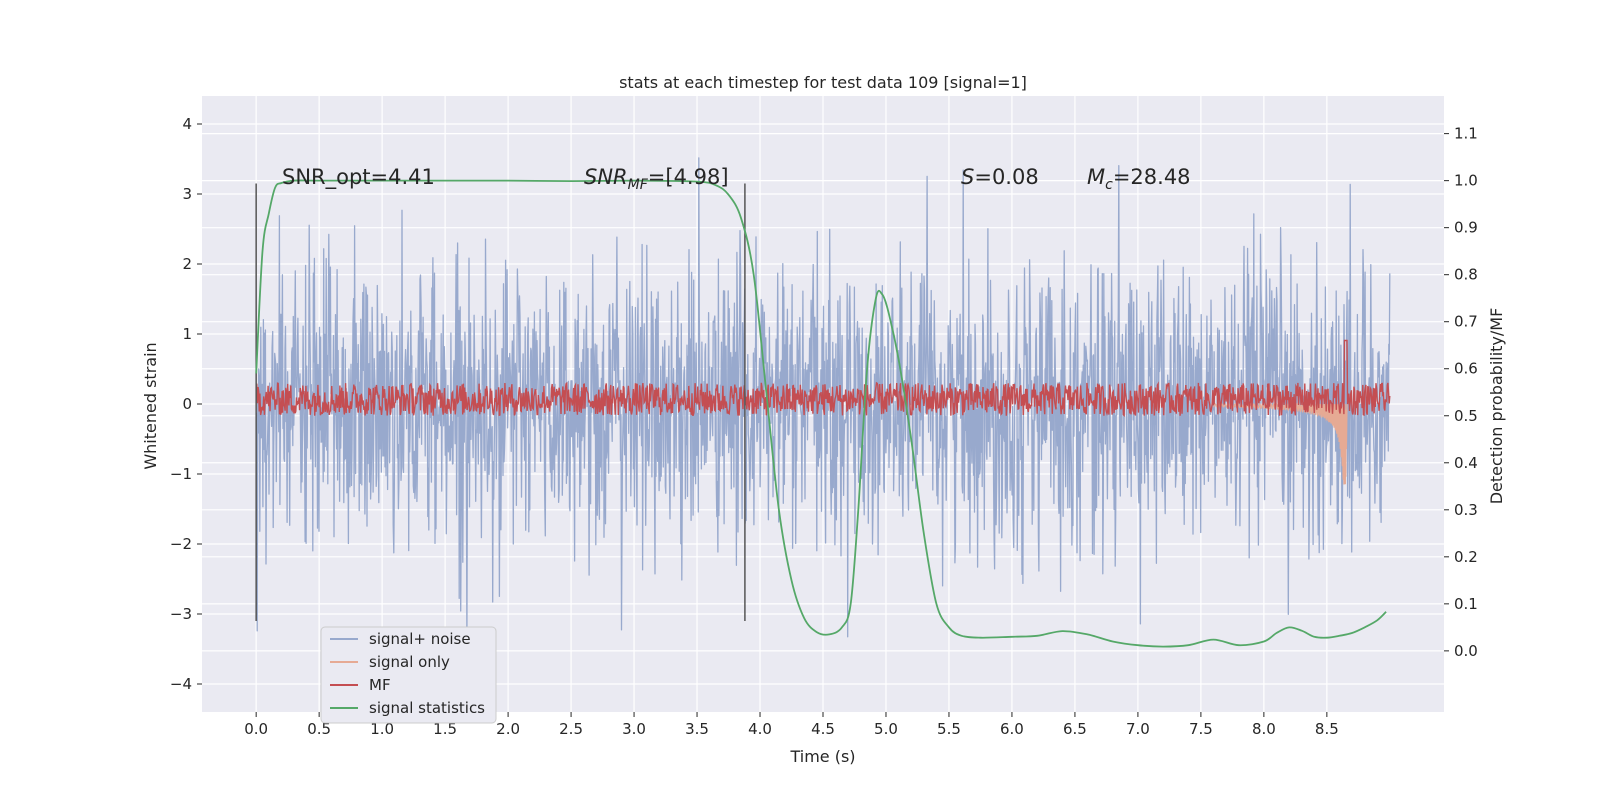 The image size is (1600, 800). Describe the element at coordinates (1109, 185) in the screenshot. I see `mc-subscript: c` at that location.